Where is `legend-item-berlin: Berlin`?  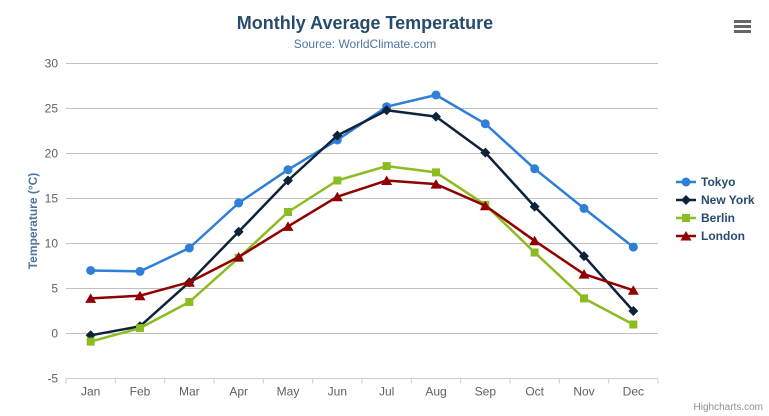
legend-item-berlin: Berlin is located at coordinates (715, 218).